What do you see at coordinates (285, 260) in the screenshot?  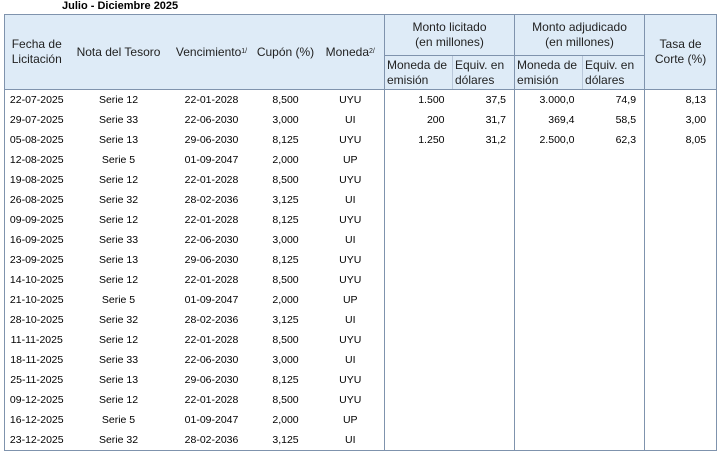 I see `cell-cupon: 8,125` at bounding box center [285, 260].